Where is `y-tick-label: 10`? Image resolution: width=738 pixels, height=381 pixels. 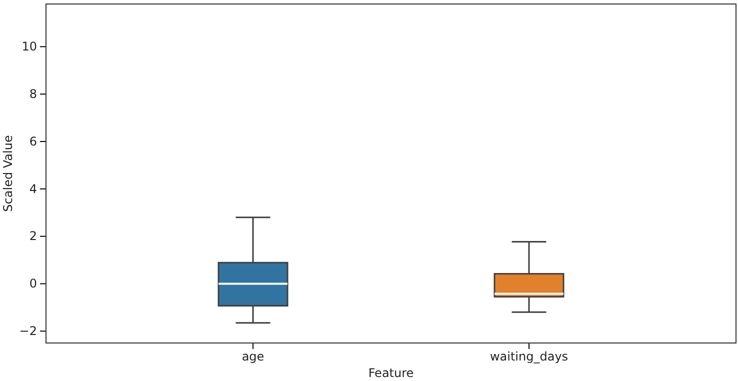
y-tick-label: 10 is located at coordinates (29, 47).